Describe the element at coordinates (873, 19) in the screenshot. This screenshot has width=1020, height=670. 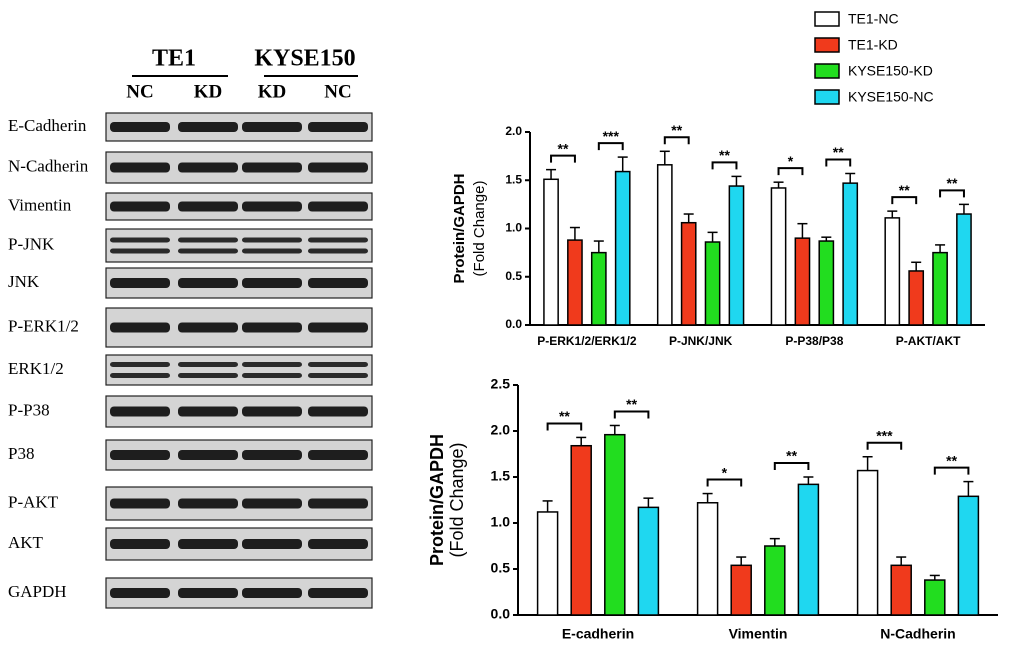
I see `legend-label: TE1-NC` at that location.